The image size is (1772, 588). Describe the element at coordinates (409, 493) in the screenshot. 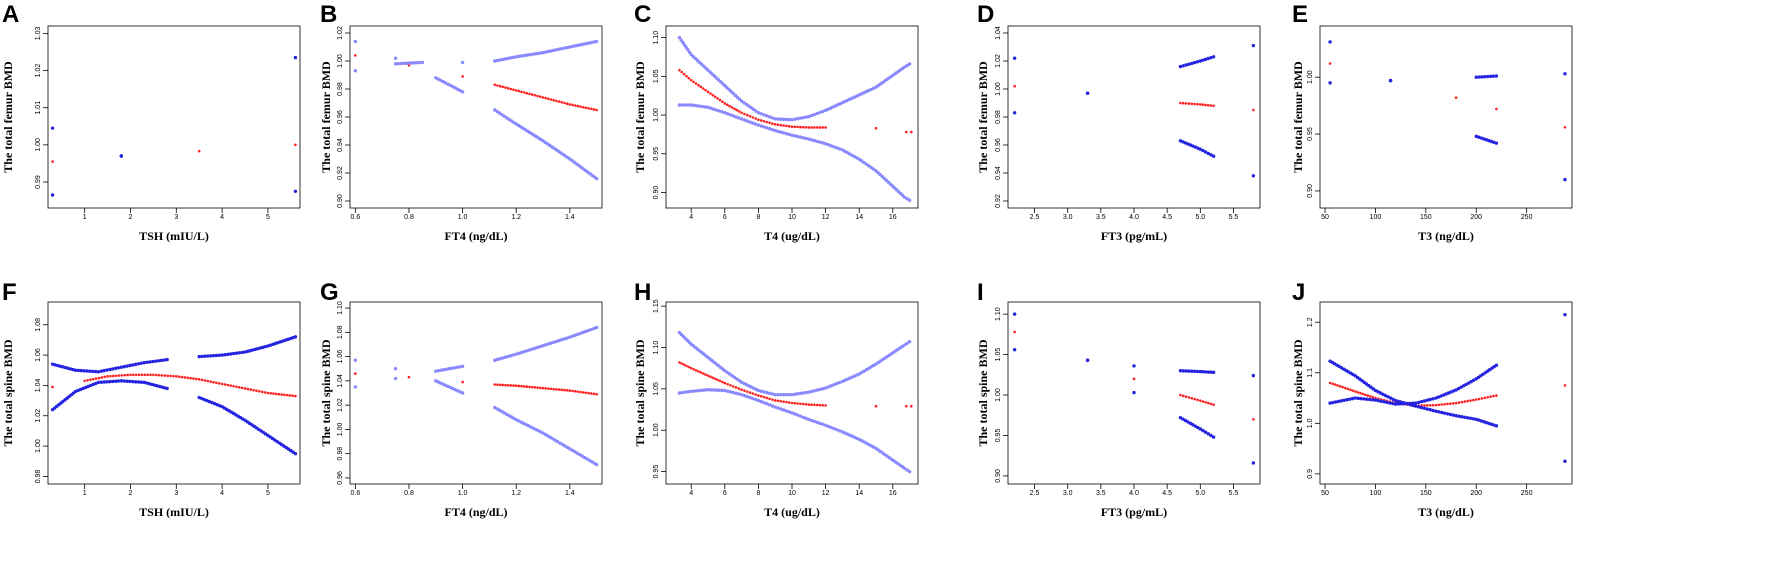

I see `x-tick-label-g: 0.8` at that location.